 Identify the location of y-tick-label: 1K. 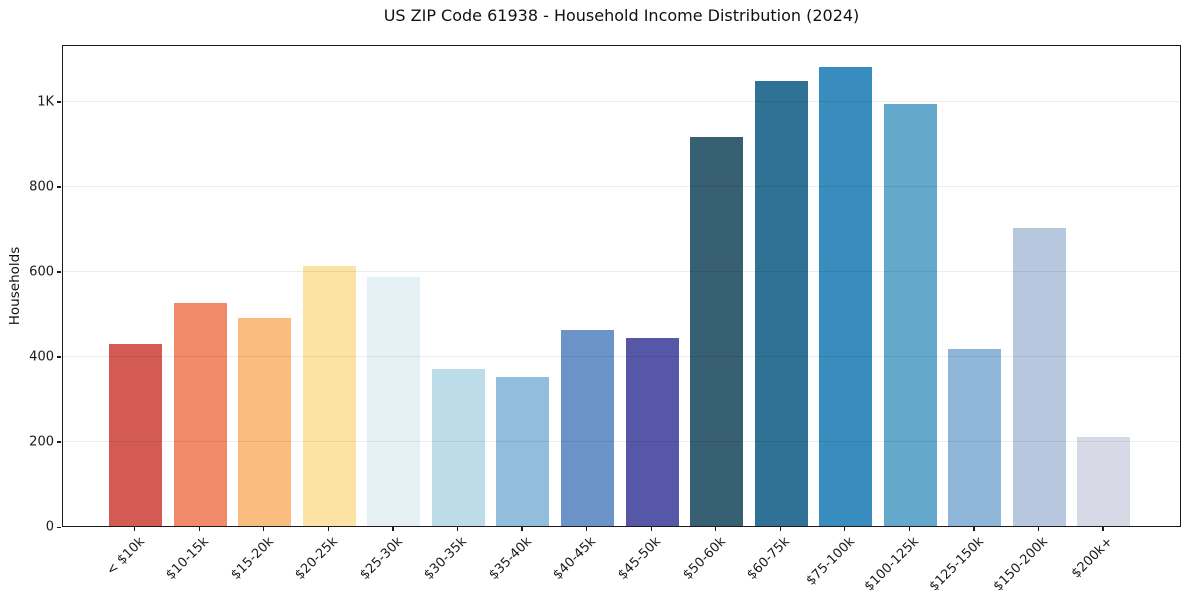
(45, 102).